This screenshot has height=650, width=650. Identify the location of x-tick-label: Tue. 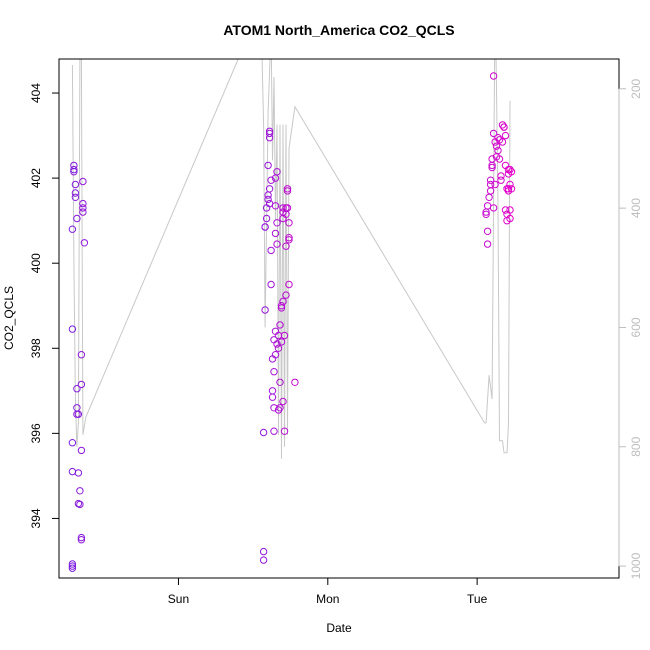
(477, 599).